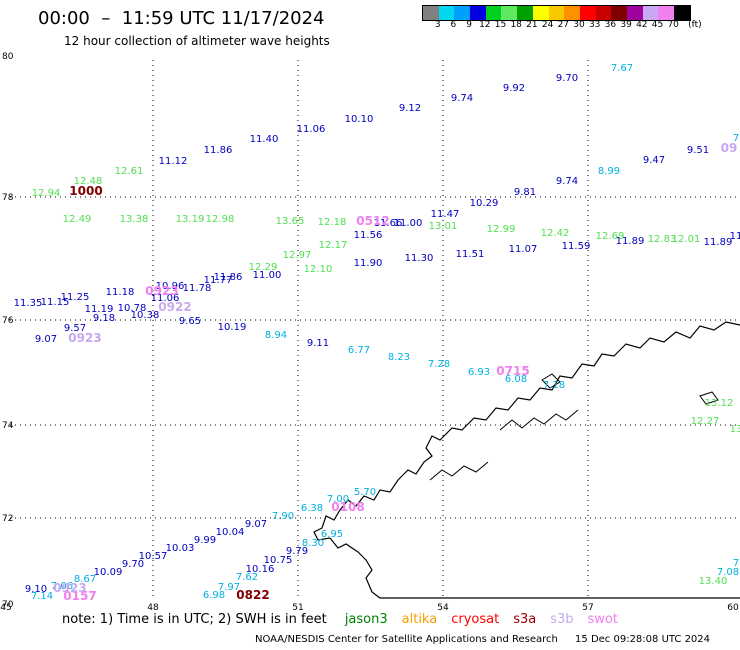  Describe the element at coordinates (609, 171) in the screenshot. I see `wave-height-value: 8.99` at that location.